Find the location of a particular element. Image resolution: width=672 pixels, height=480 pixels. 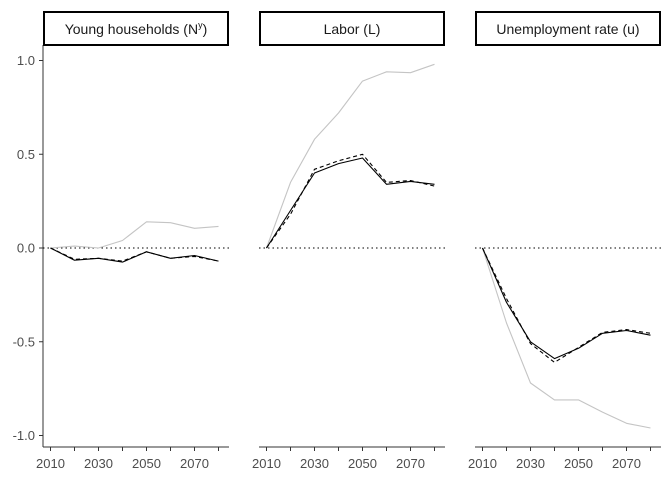

panel-title: Labor (L) is located at coordinates (352, 29).